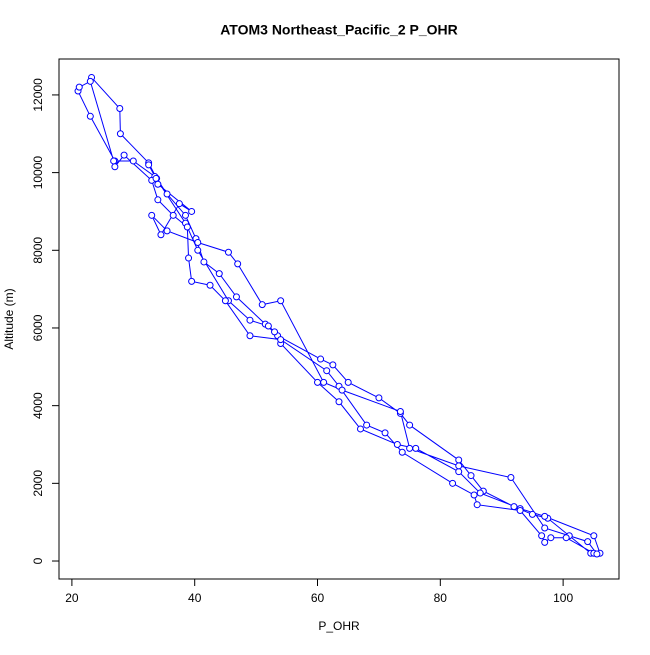  Describe the element at coordinates (38, 327) in the screenshot. I see `y-tick-label: 6000` at that location.